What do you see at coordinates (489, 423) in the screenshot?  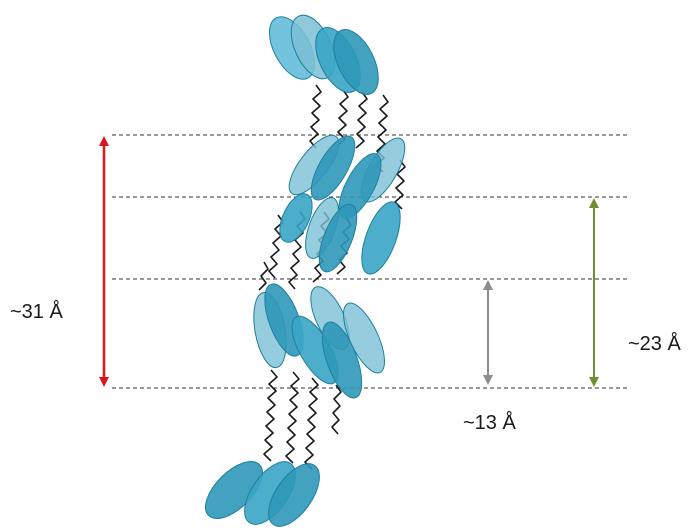 I see `dimension-label-13: ~13 Å` at bounding box center [489, 423].